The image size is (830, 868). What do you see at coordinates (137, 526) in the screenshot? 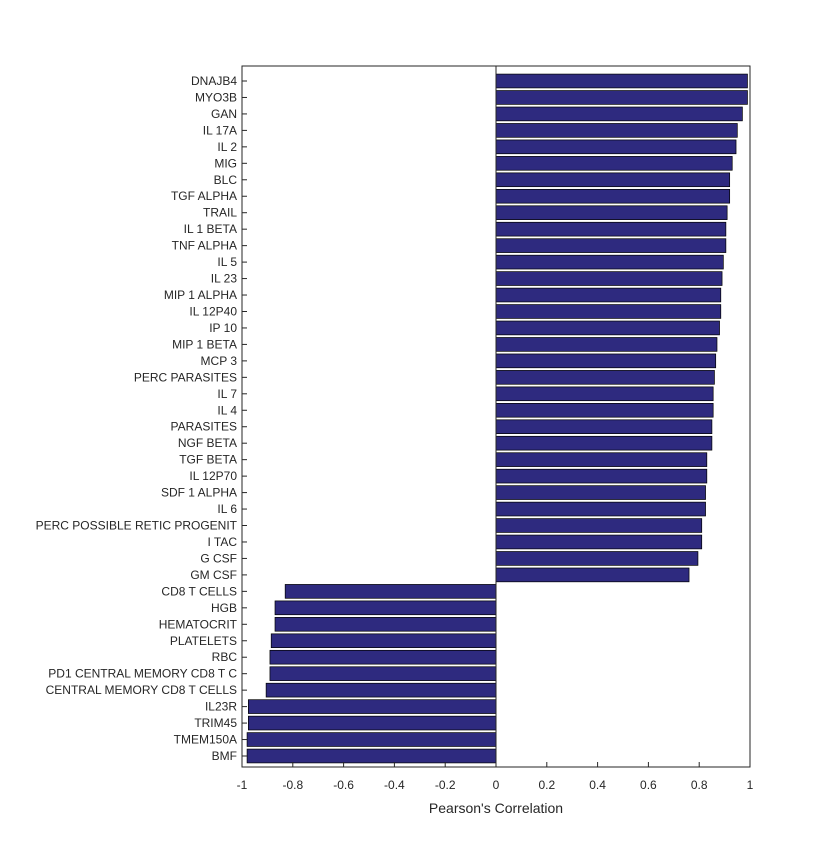
I see `y-tick-label: PERC POSSIBLE RETIC PROGENIT` at bounding box center [137, 526].